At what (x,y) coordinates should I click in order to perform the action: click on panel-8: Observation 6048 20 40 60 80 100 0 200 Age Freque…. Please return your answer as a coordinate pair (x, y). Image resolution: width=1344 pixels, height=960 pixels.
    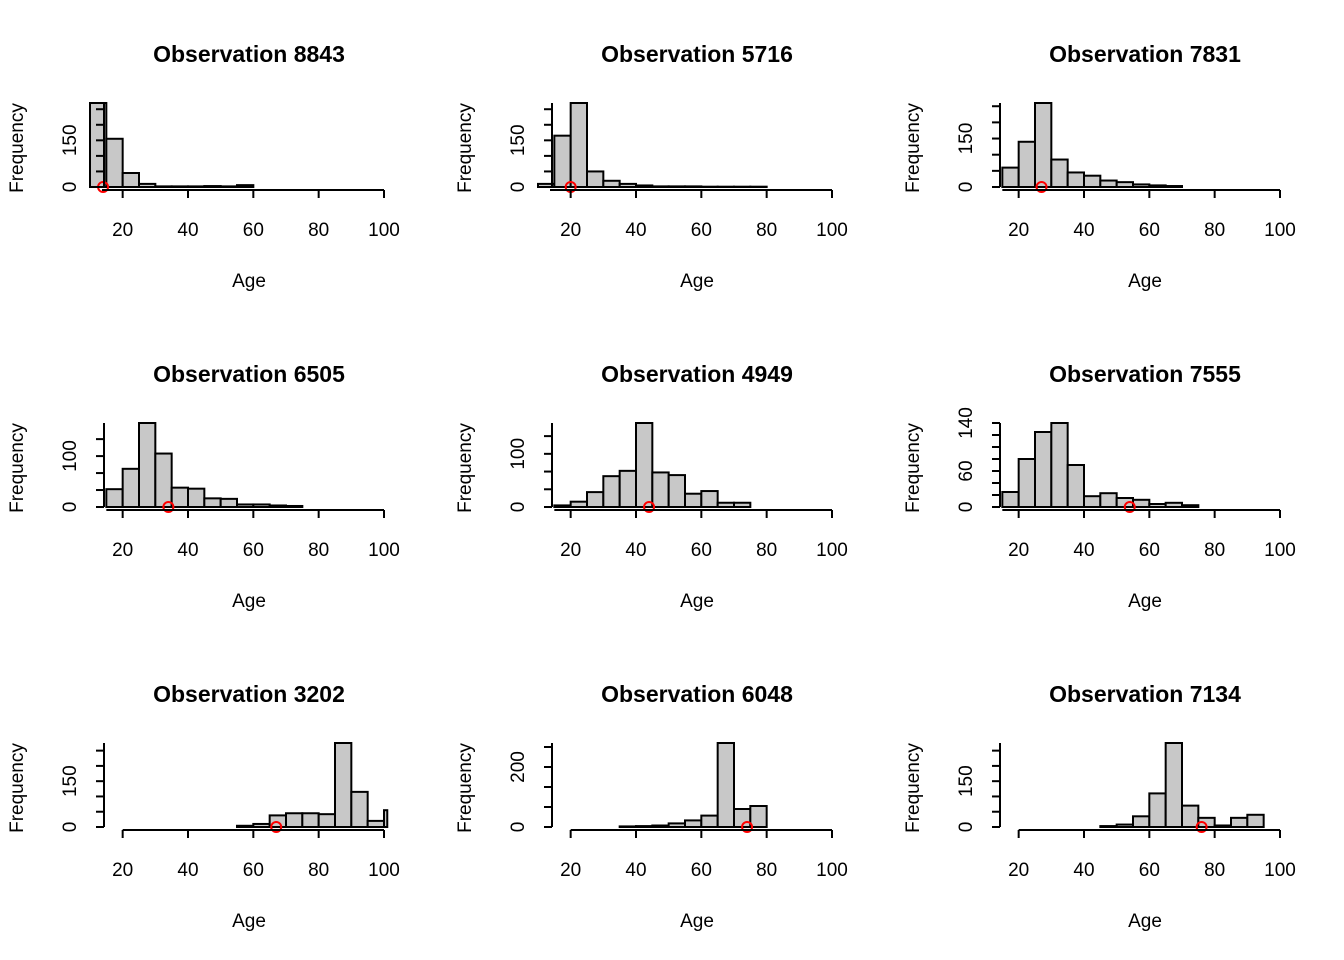
    Looking at the image, I should click on (651, 806).